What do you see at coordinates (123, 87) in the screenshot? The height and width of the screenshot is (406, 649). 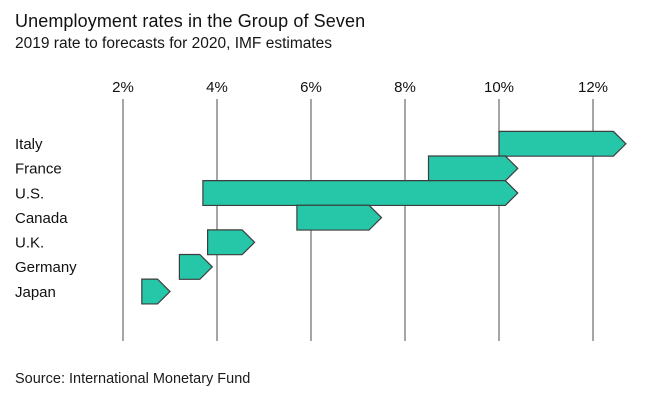 I see `x-tick-label-2pct: 2%` at bounding box center [123, 87].